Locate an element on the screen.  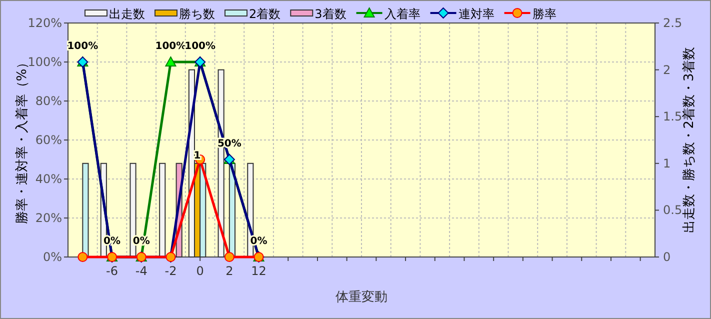
y2-tick-label: 0 is located at coordinates (667, 257).